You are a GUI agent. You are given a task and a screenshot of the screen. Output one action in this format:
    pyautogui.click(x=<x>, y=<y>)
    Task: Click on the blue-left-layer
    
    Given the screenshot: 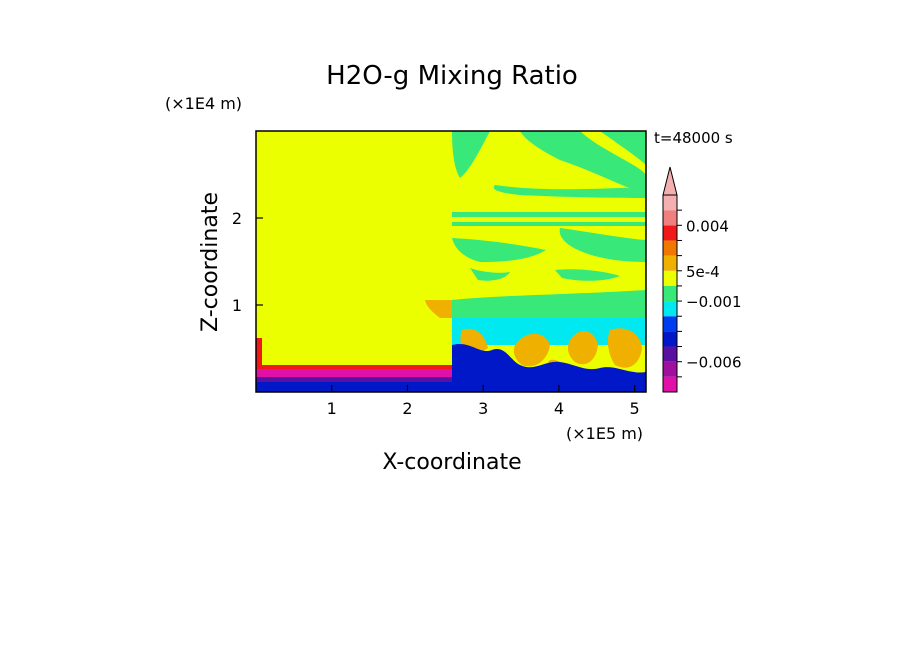 What is the action you would take?
    pyautogui.click(x=354, y=387)
    